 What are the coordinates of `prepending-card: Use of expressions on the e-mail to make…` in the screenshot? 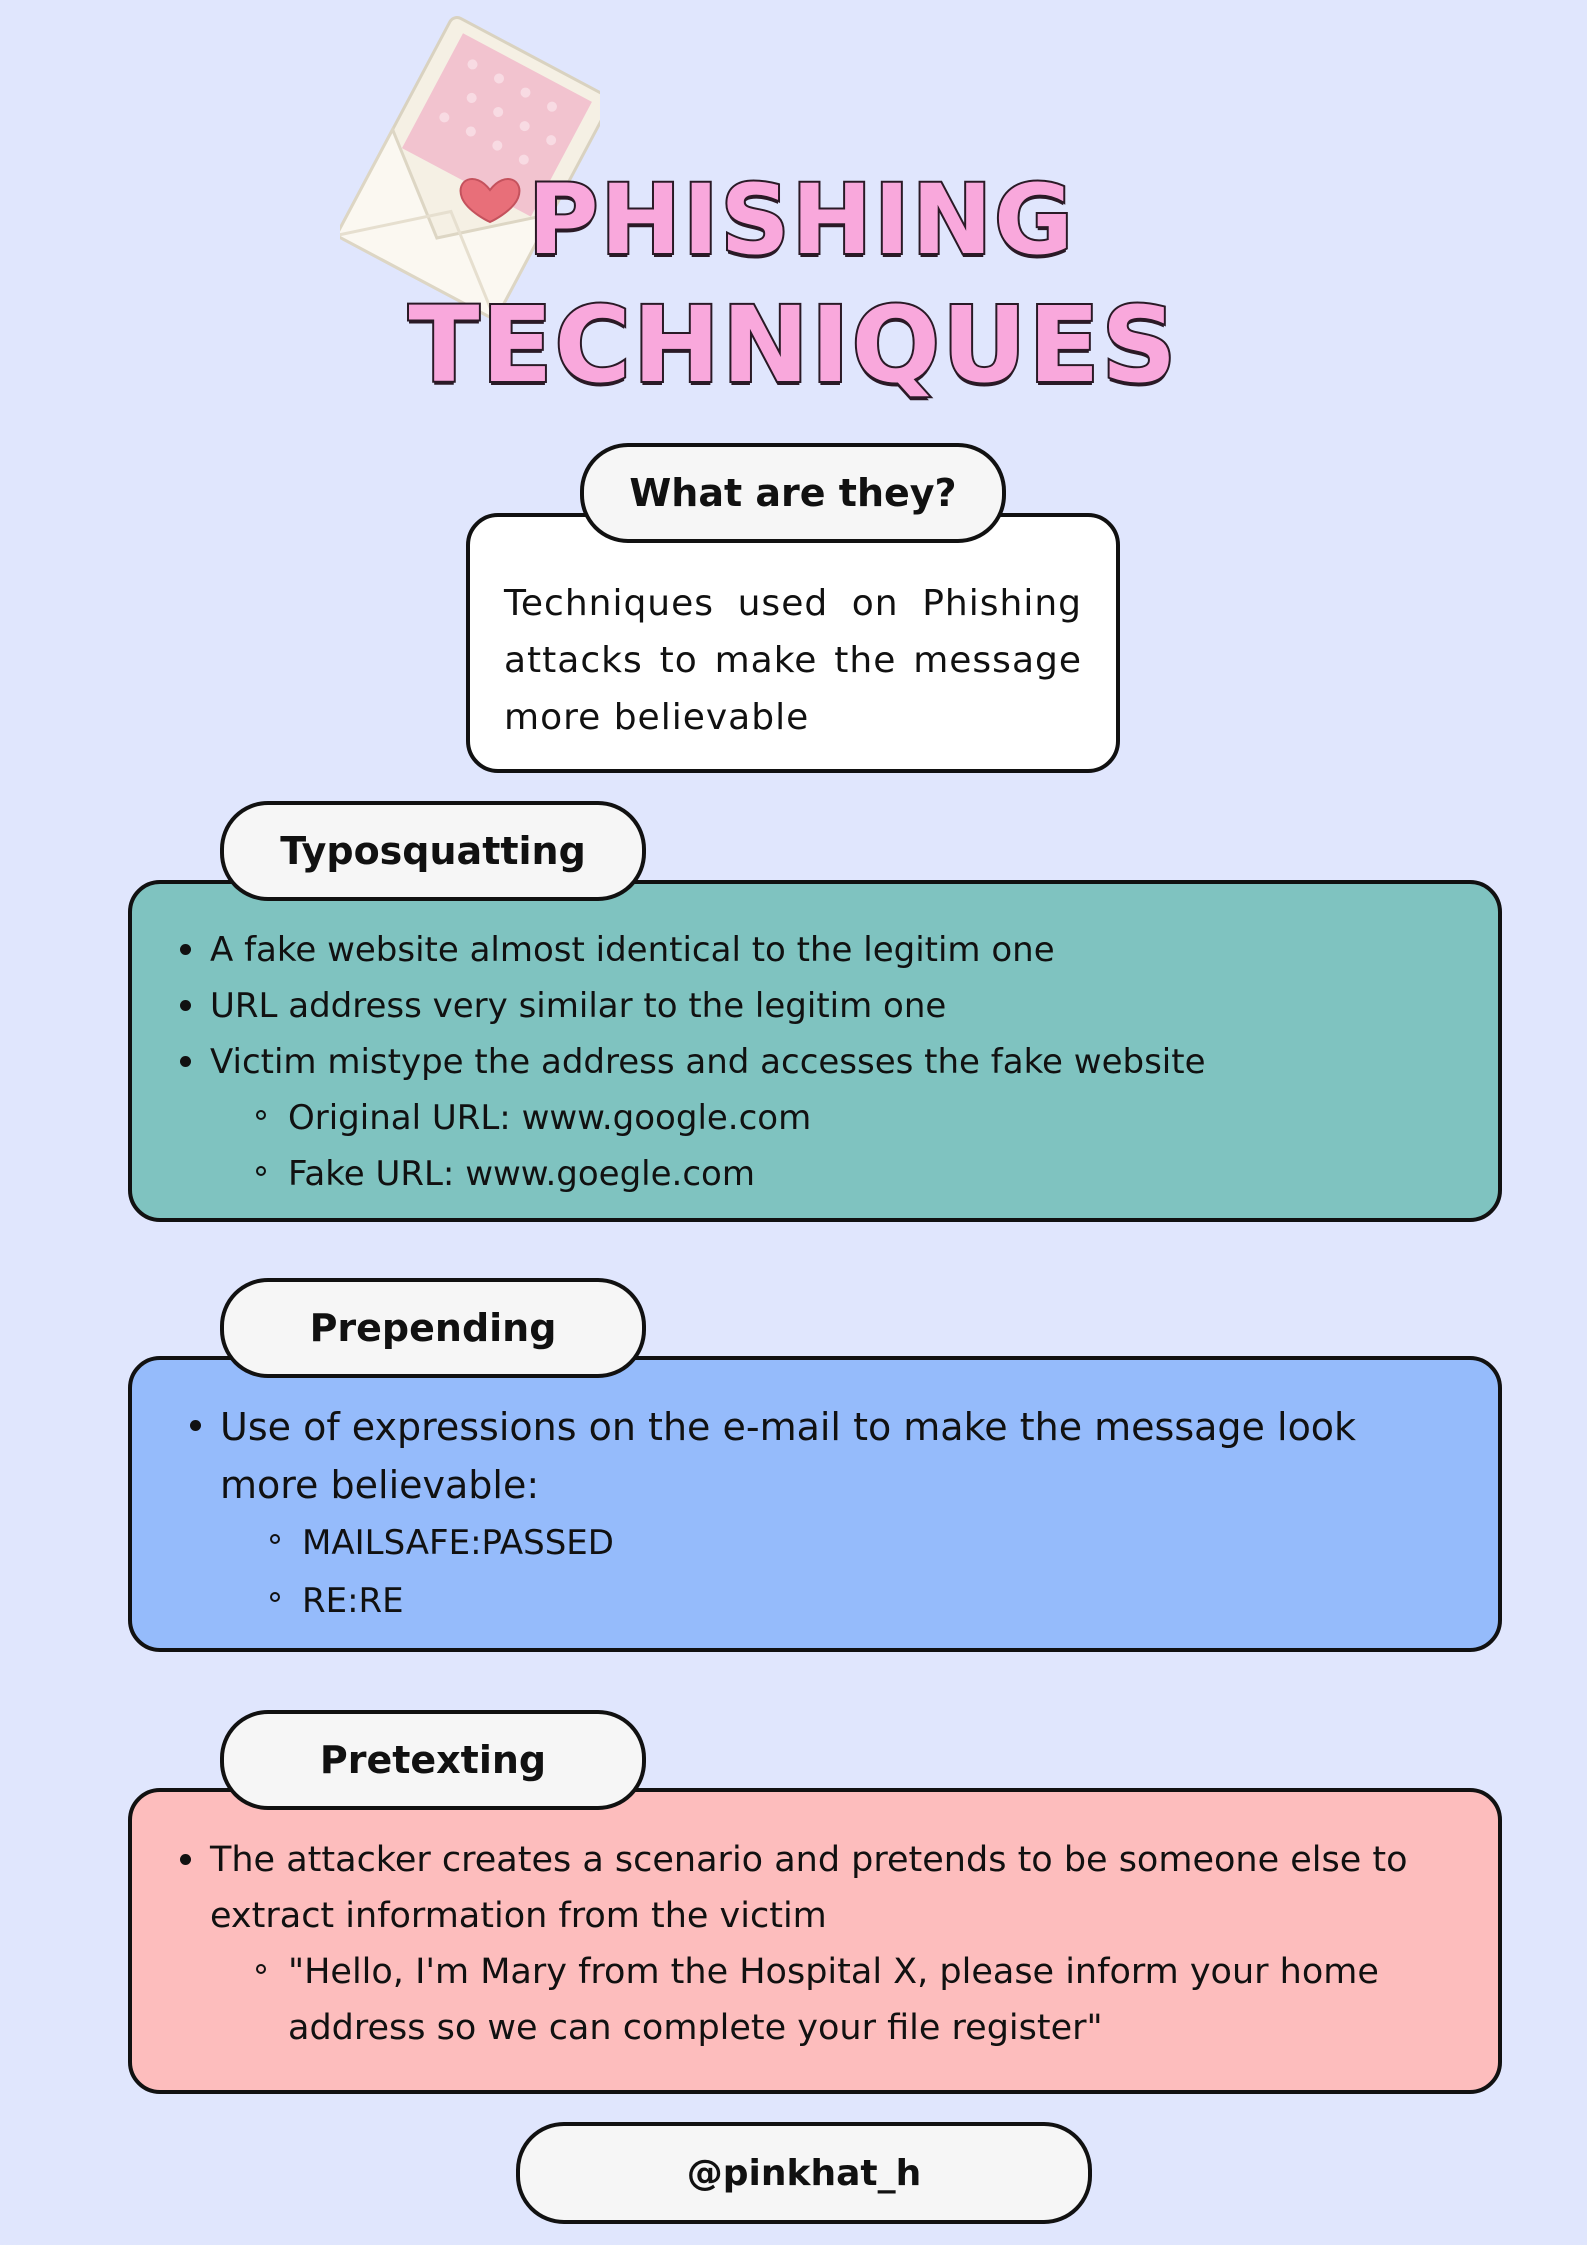 It's located at (815, 1504).